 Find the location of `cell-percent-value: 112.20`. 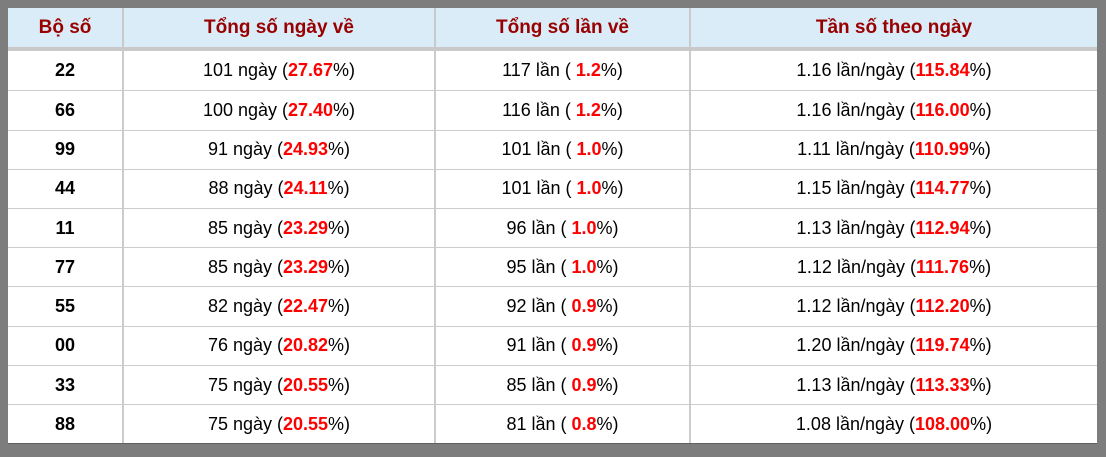

cell-percent-value: 112.20 is located at coordinates (942, 306).